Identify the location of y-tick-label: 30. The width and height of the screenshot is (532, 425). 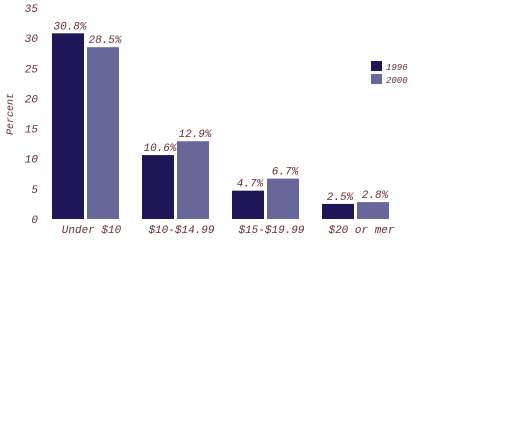
(32, 40).